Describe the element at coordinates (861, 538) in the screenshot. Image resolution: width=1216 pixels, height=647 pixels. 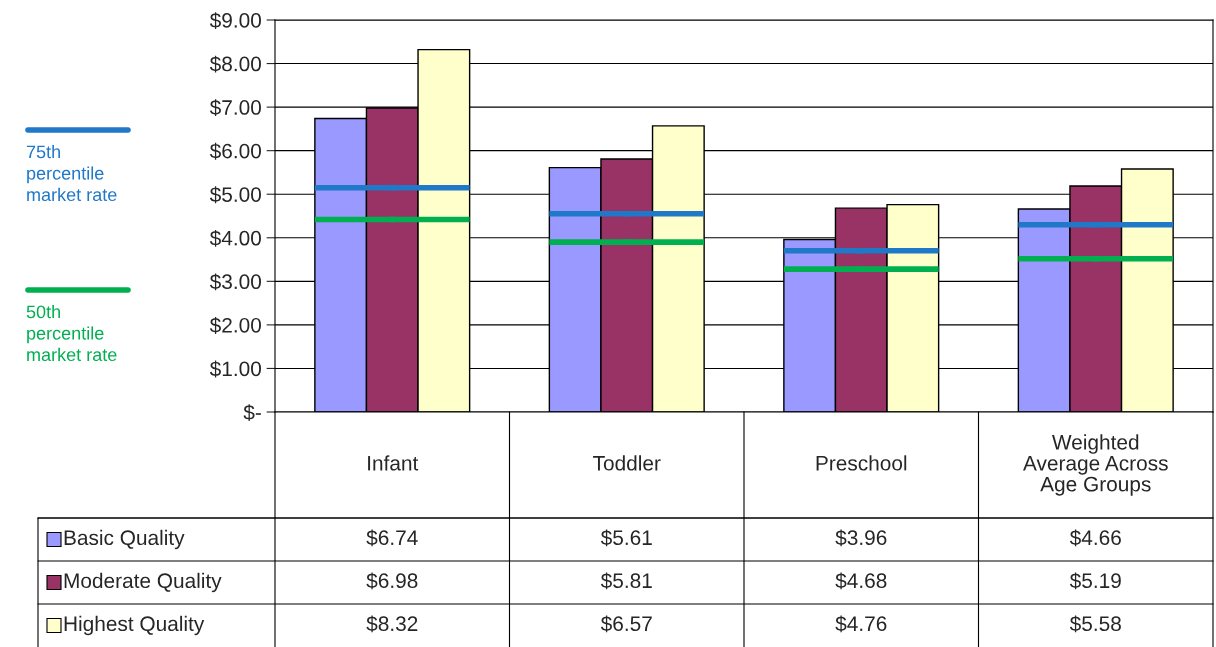
I see `data-label: $3.96` at that location.